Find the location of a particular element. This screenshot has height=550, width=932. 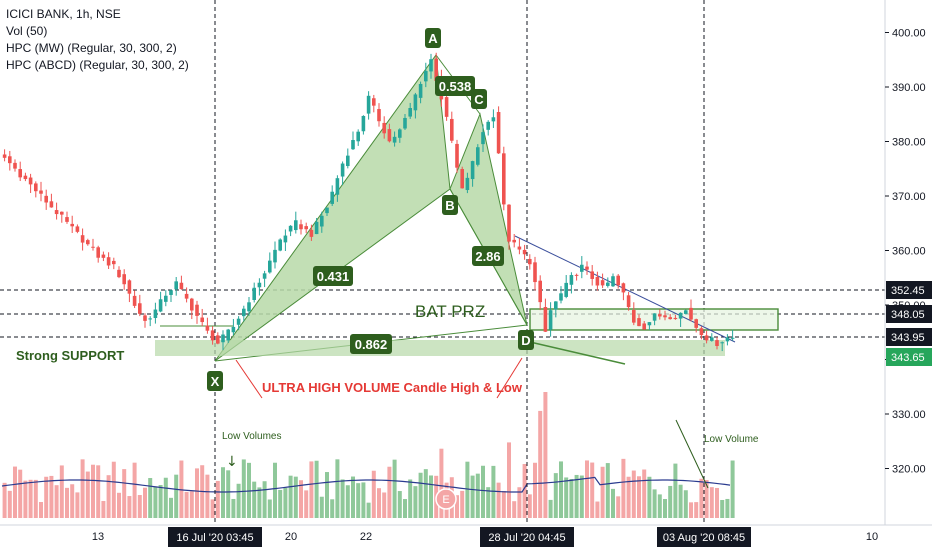

pattern-triangle-bcd is located at coordinates (488, 219).